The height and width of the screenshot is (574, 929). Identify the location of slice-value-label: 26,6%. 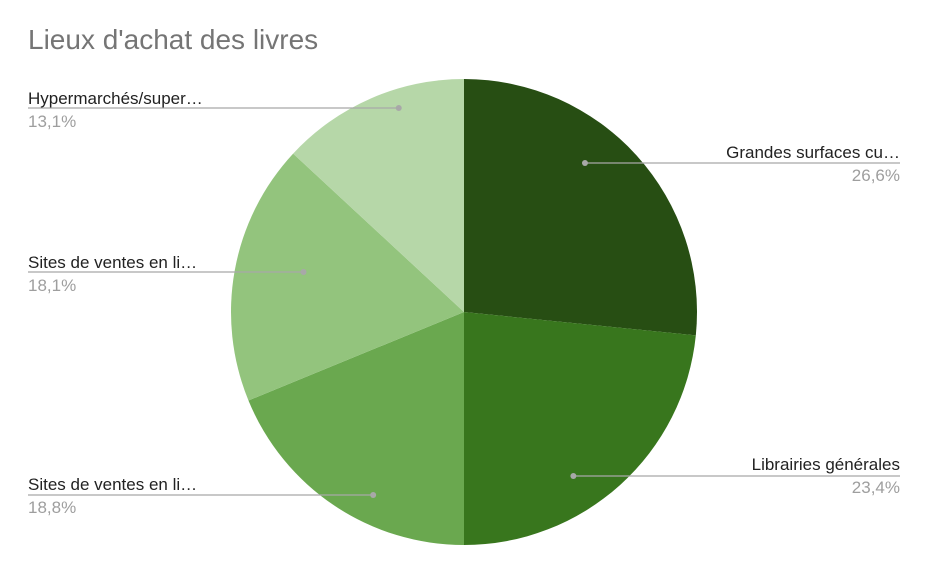
(876, 175).